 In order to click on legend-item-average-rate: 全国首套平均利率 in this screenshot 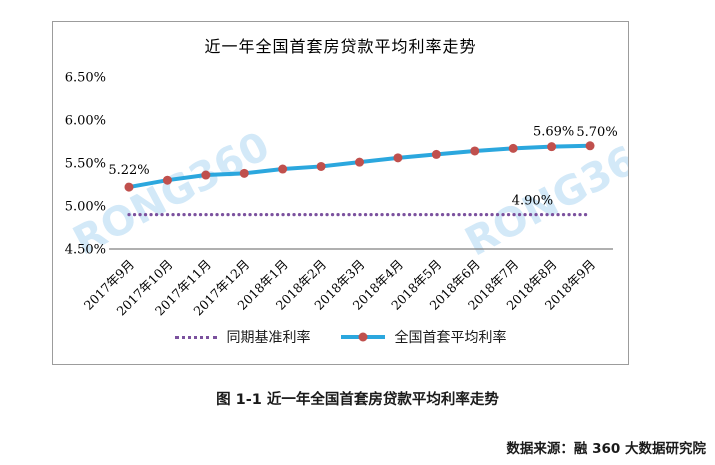, I will do `click(423, 337)`.